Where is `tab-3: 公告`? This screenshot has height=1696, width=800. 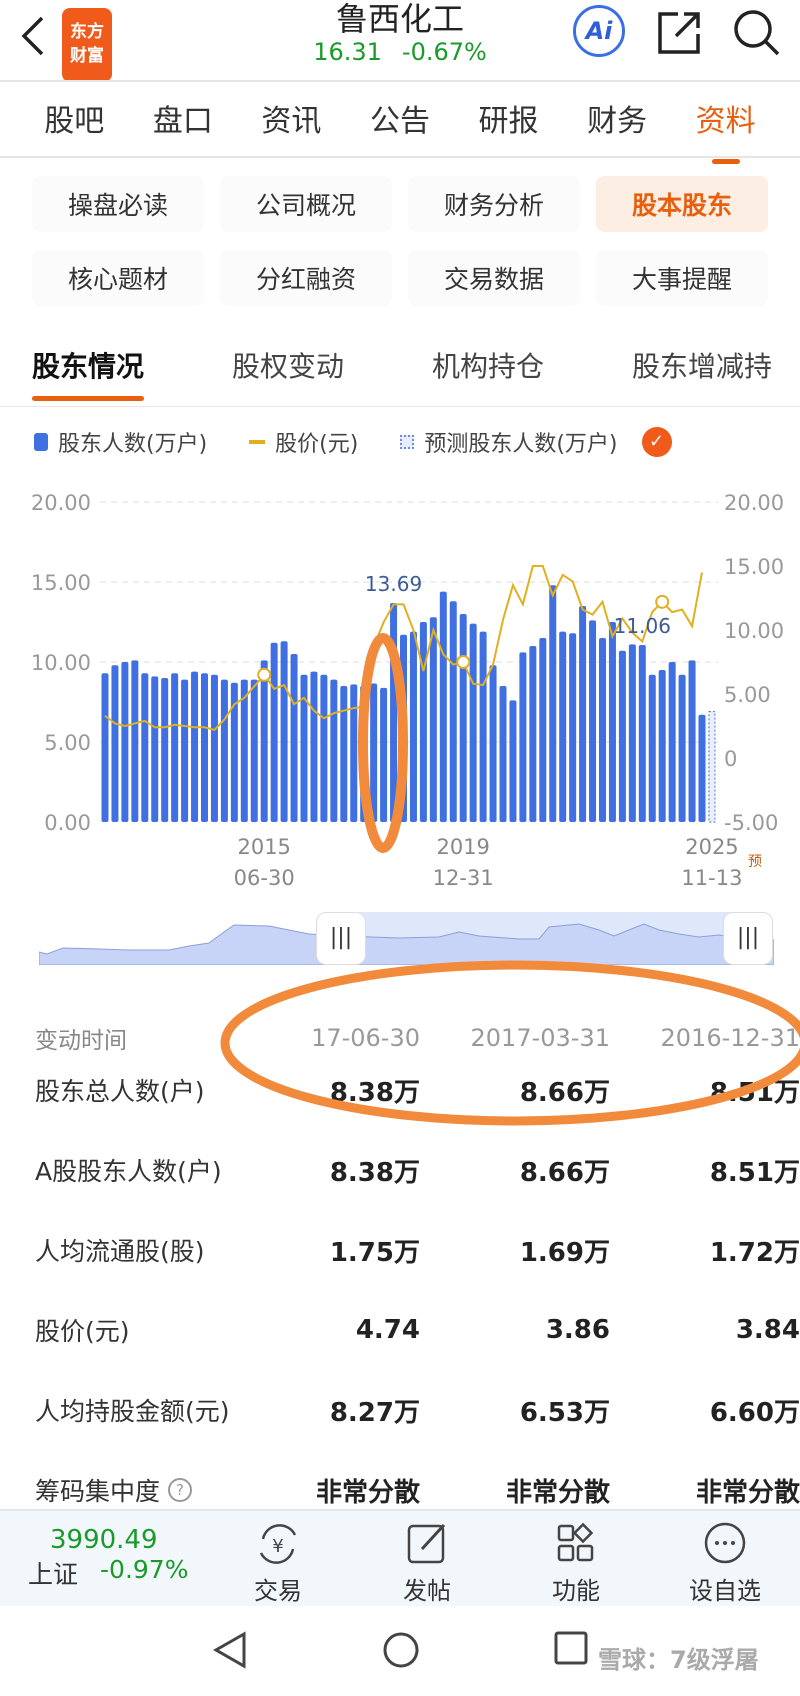
tab-3: 公告 is located at coordinates (399, 121).